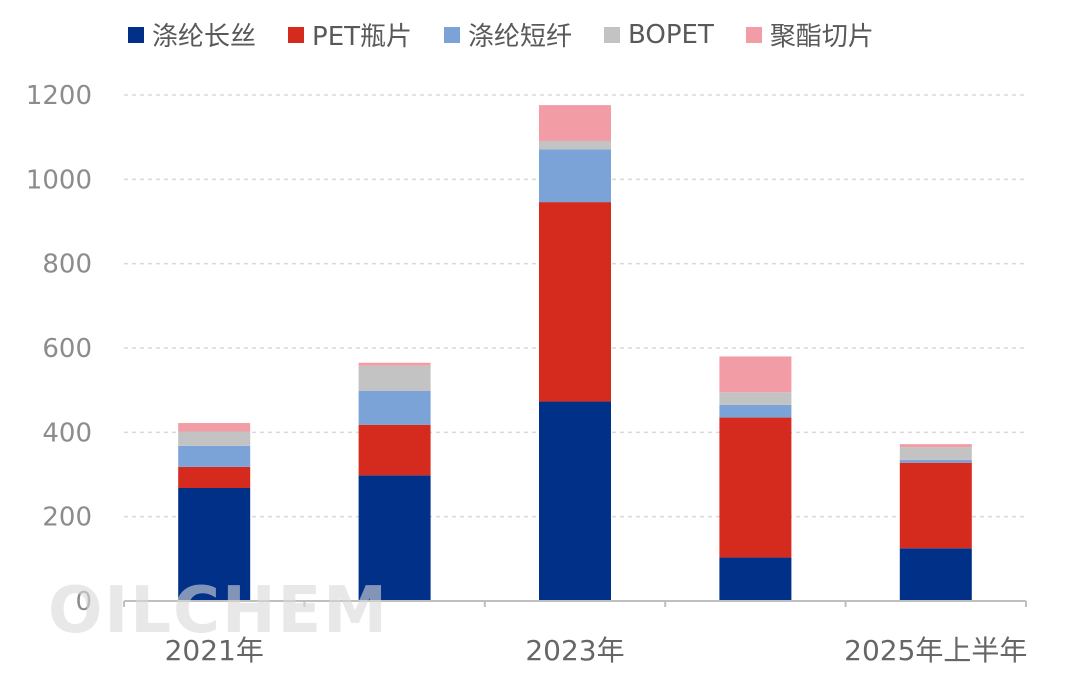  Describe the element at coordinates (59, 96) in the screenshot. I see `y-tick-label-1200: 1200` at that location.